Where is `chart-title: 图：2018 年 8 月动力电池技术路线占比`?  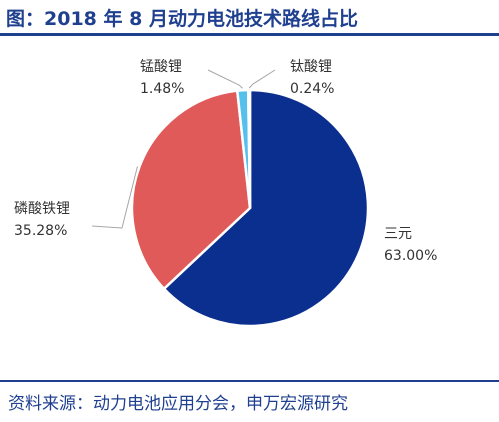
chart-title: 图：2018 年 8 月动力电池技术路线占比 is located at coordinates (182, 19).